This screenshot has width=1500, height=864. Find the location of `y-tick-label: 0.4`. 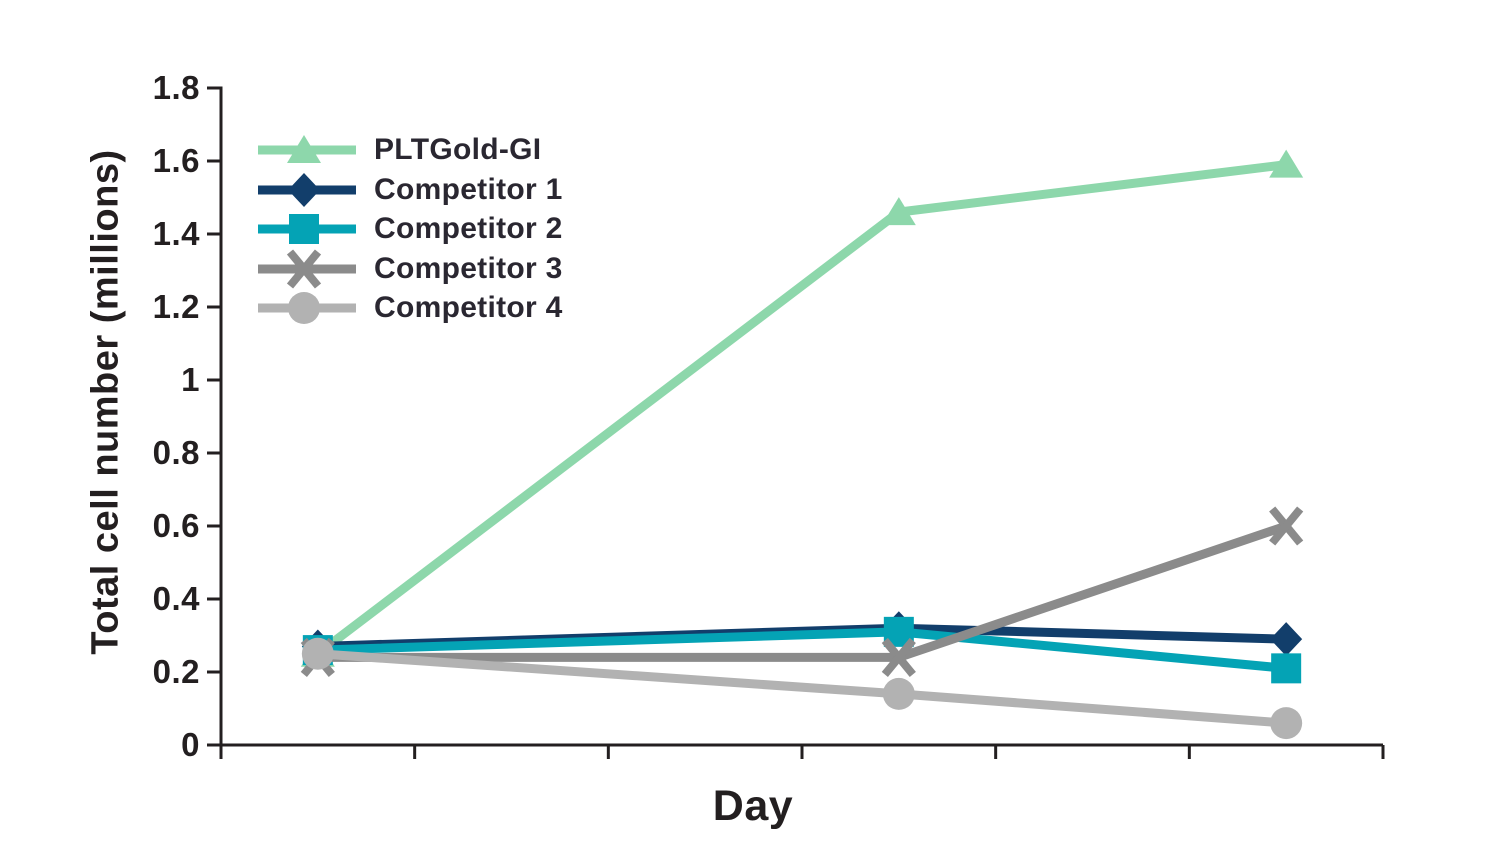

y-tick-label: 0.4 is located at coordinates (176, 598).